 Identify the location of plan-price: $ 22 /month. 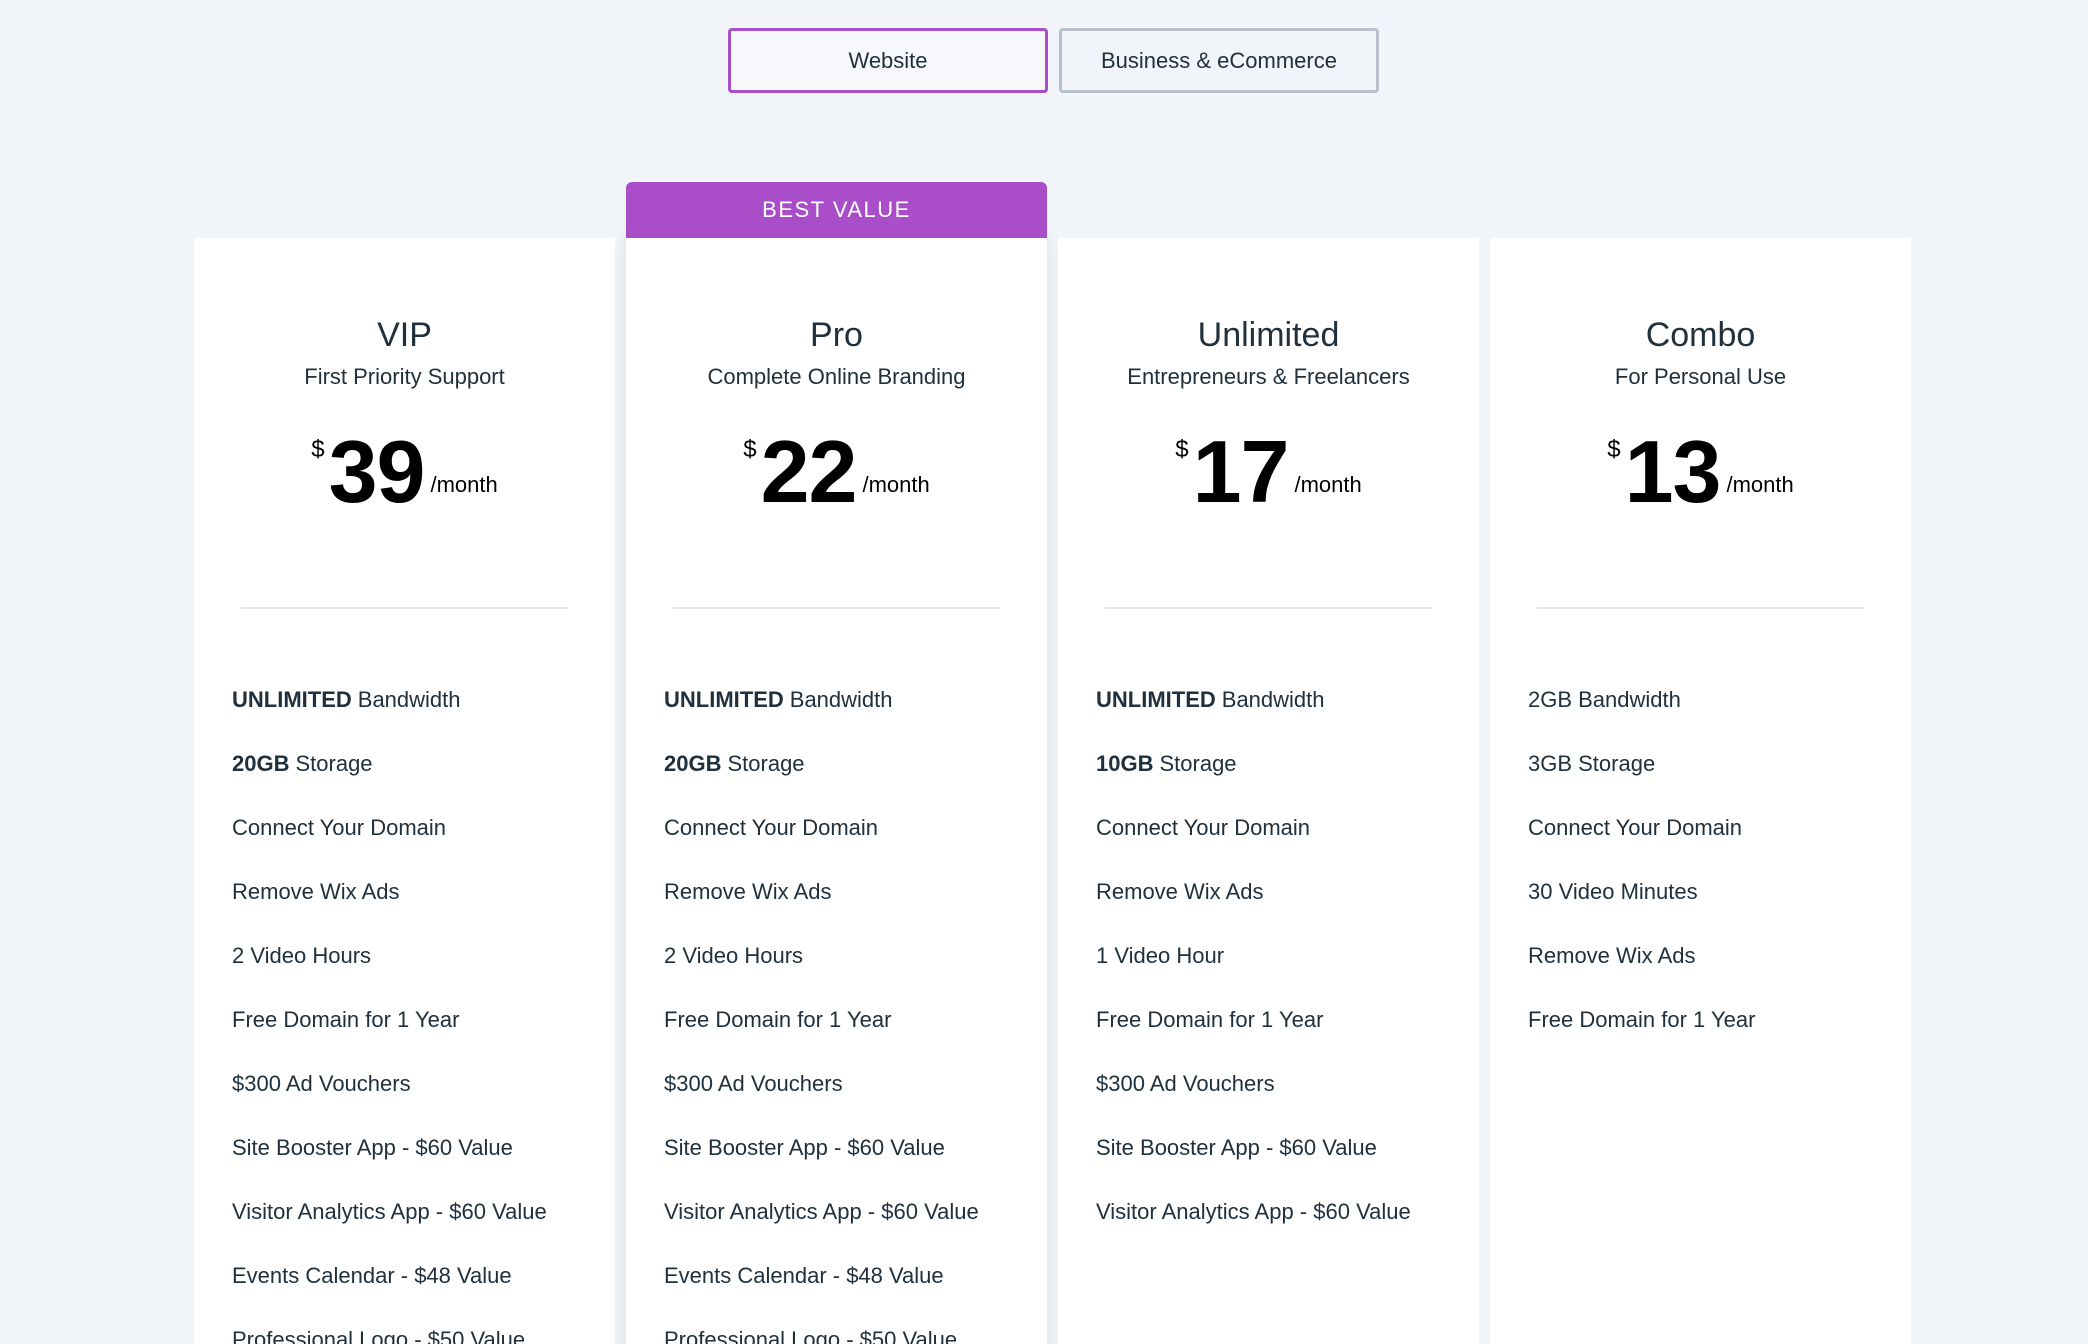
(836, 472).